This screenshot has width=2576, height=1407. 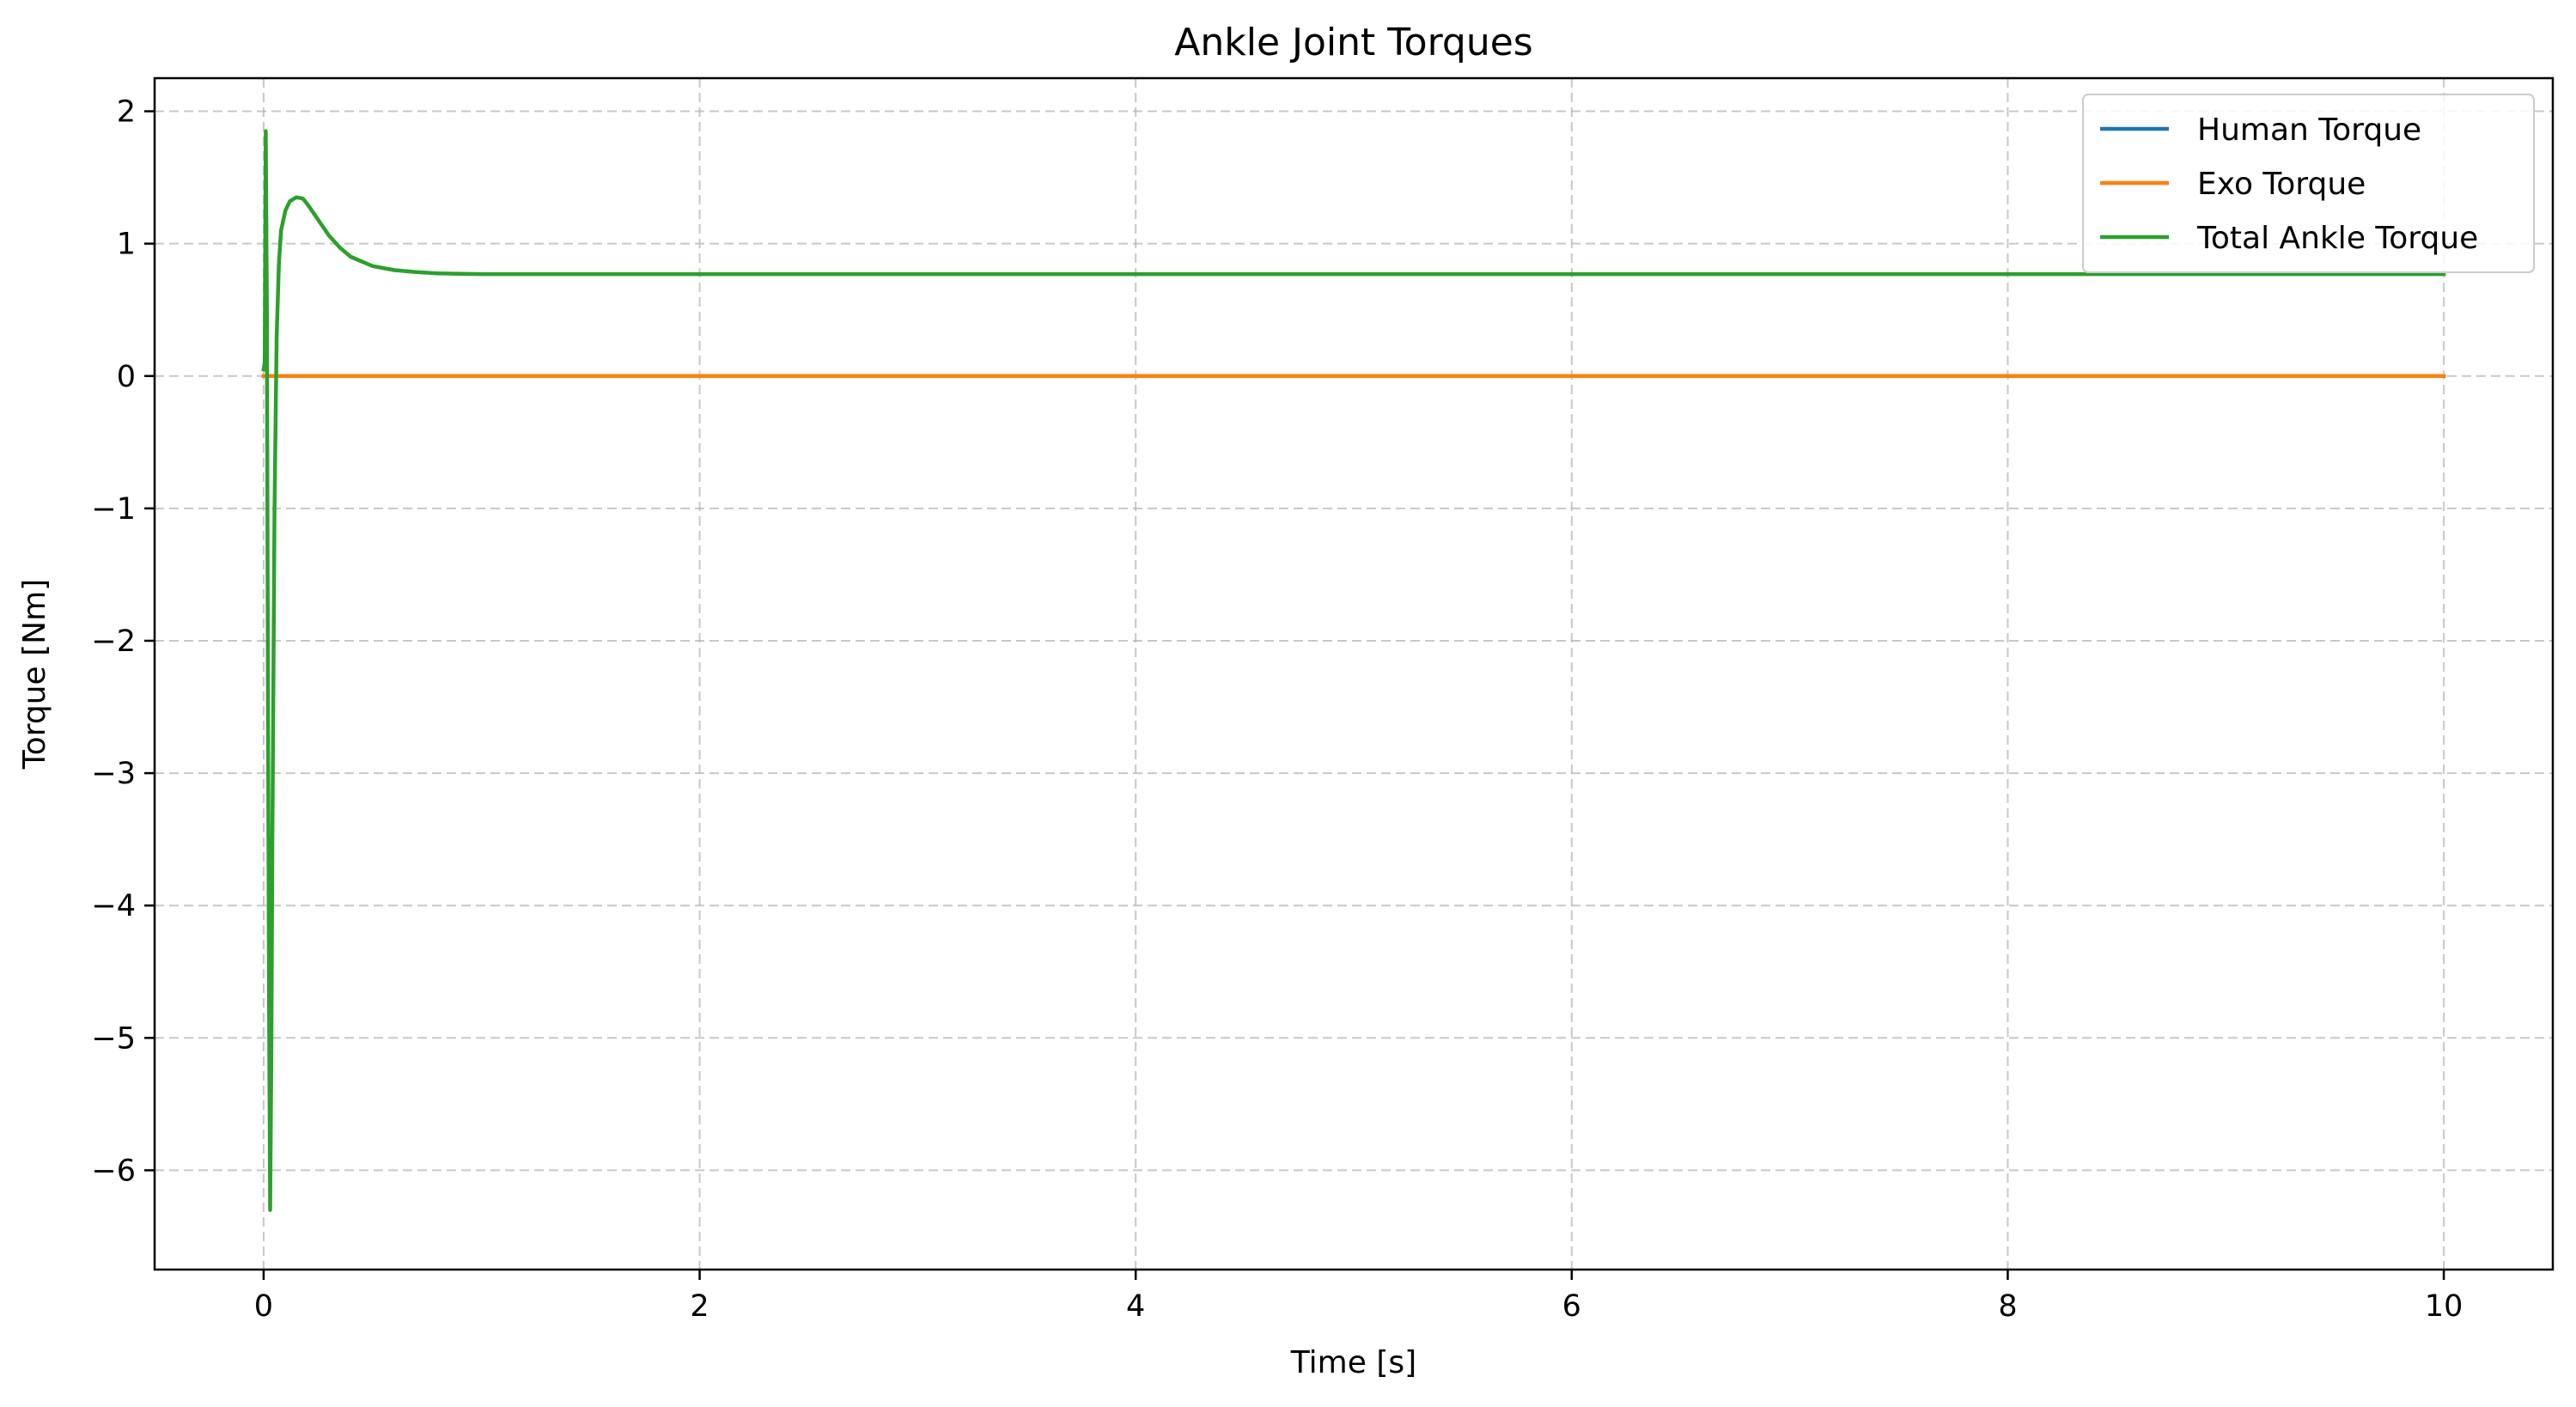 I want to click on y-tick-label: −5, so click(x=113, y=1038).